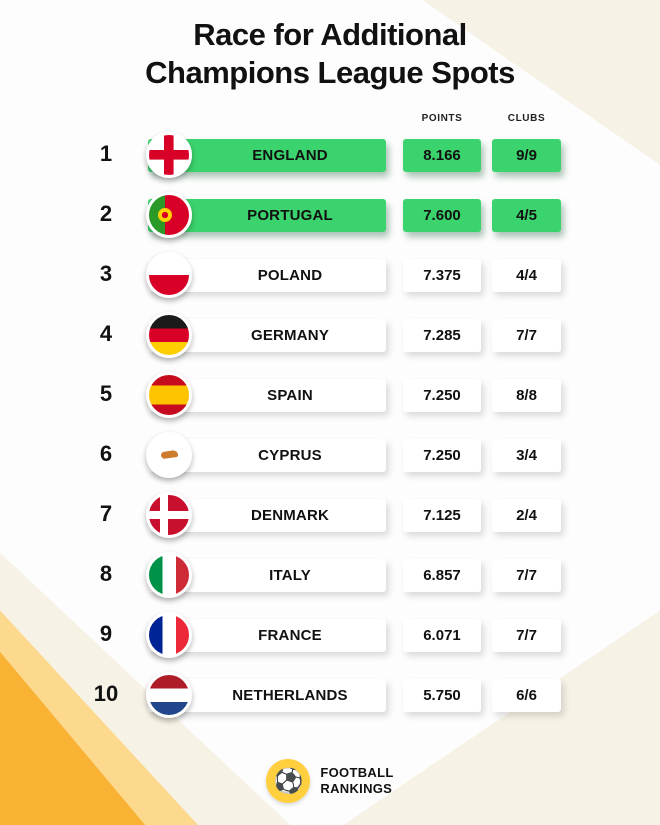 The height and width of the screenshot is (825, 660). I want to click on table-row: 8 ITALY 6.857 7/7, so click(330, 576).